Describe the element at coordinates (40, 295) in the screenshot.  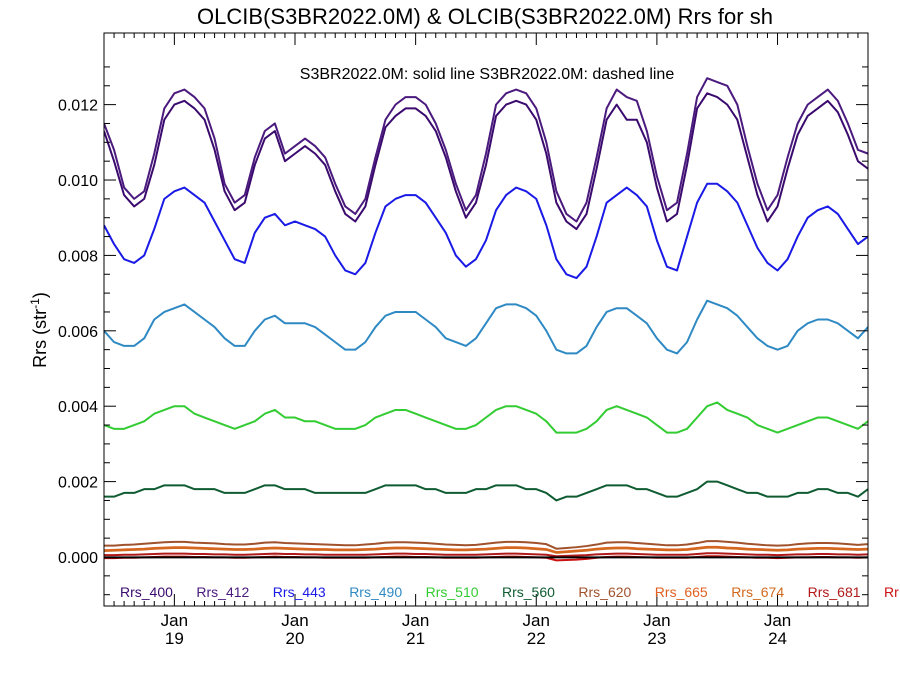
I see `y-axis-label-close: )` at that location.